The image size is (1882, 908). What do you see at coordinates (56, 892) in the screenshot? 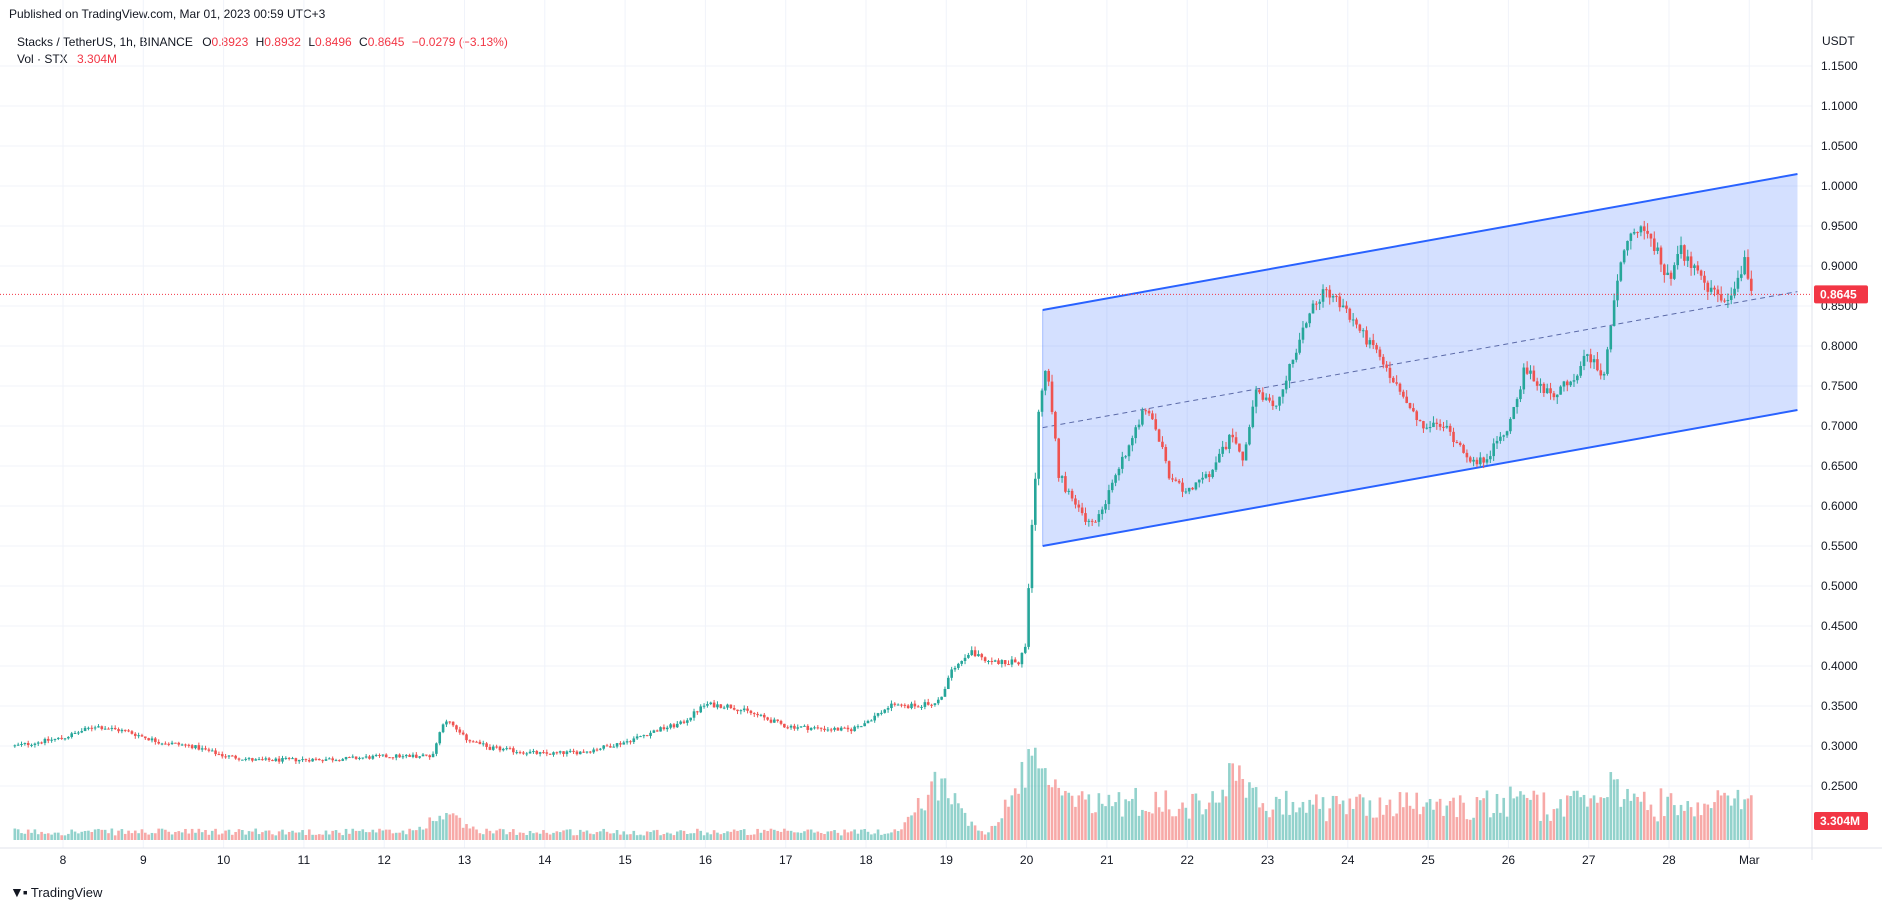
I see `tradingview-logo: ▼▪ TradingView` at bounding box center [56, 892].